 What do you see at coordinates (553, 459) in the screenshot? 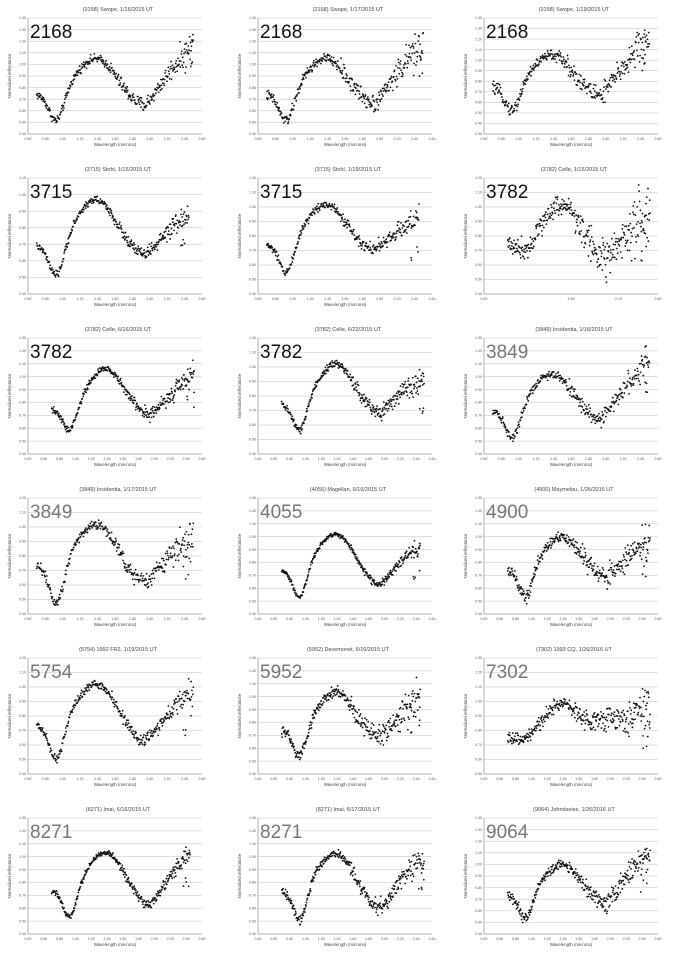
I see `x-tick-label: 1.40` at bounding box center [553, 459].